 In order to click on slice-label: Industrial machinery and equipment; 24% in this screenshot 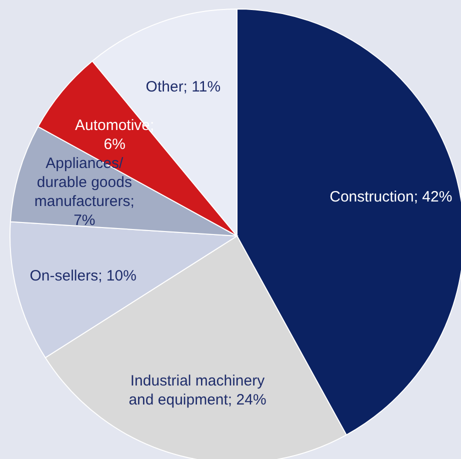, I will do `click(197, 390)`.